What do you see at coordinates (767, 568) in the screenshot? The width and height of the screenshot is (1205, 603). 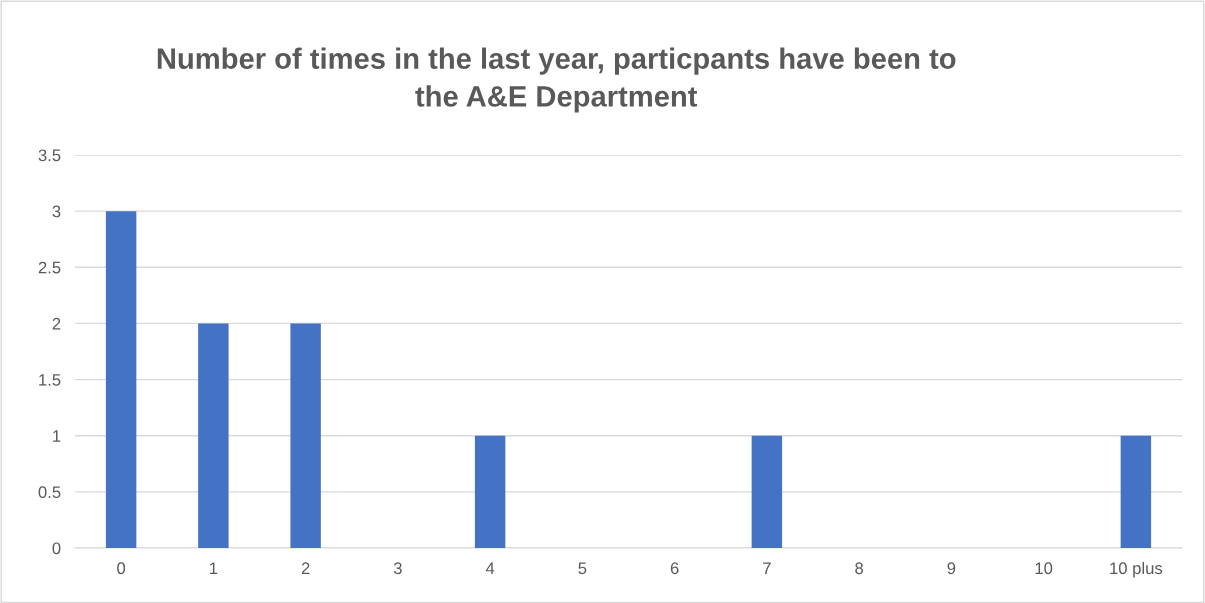 I see `x-tick-label: 7` at bounding box center [767, 568].